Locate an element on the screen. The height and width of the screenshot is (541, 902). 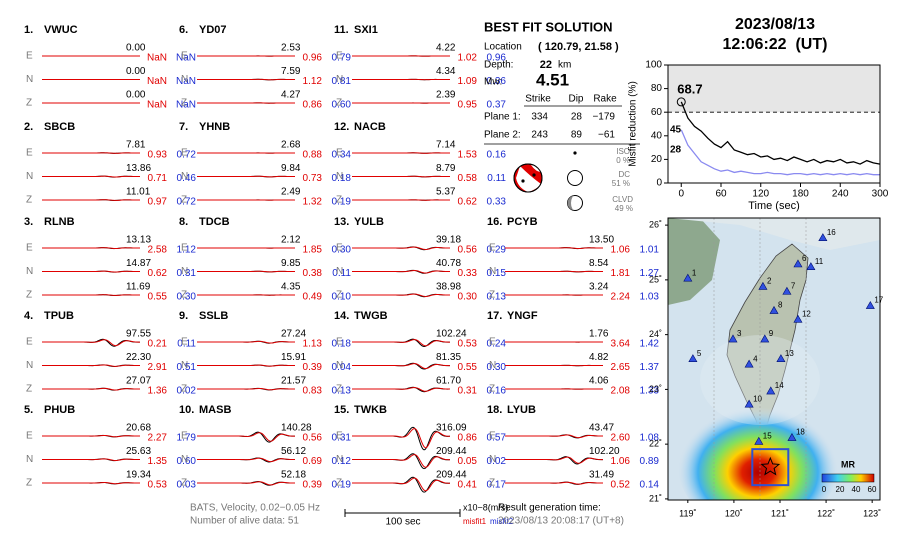
misfit1: NaN is located at coordinates (157, 58).